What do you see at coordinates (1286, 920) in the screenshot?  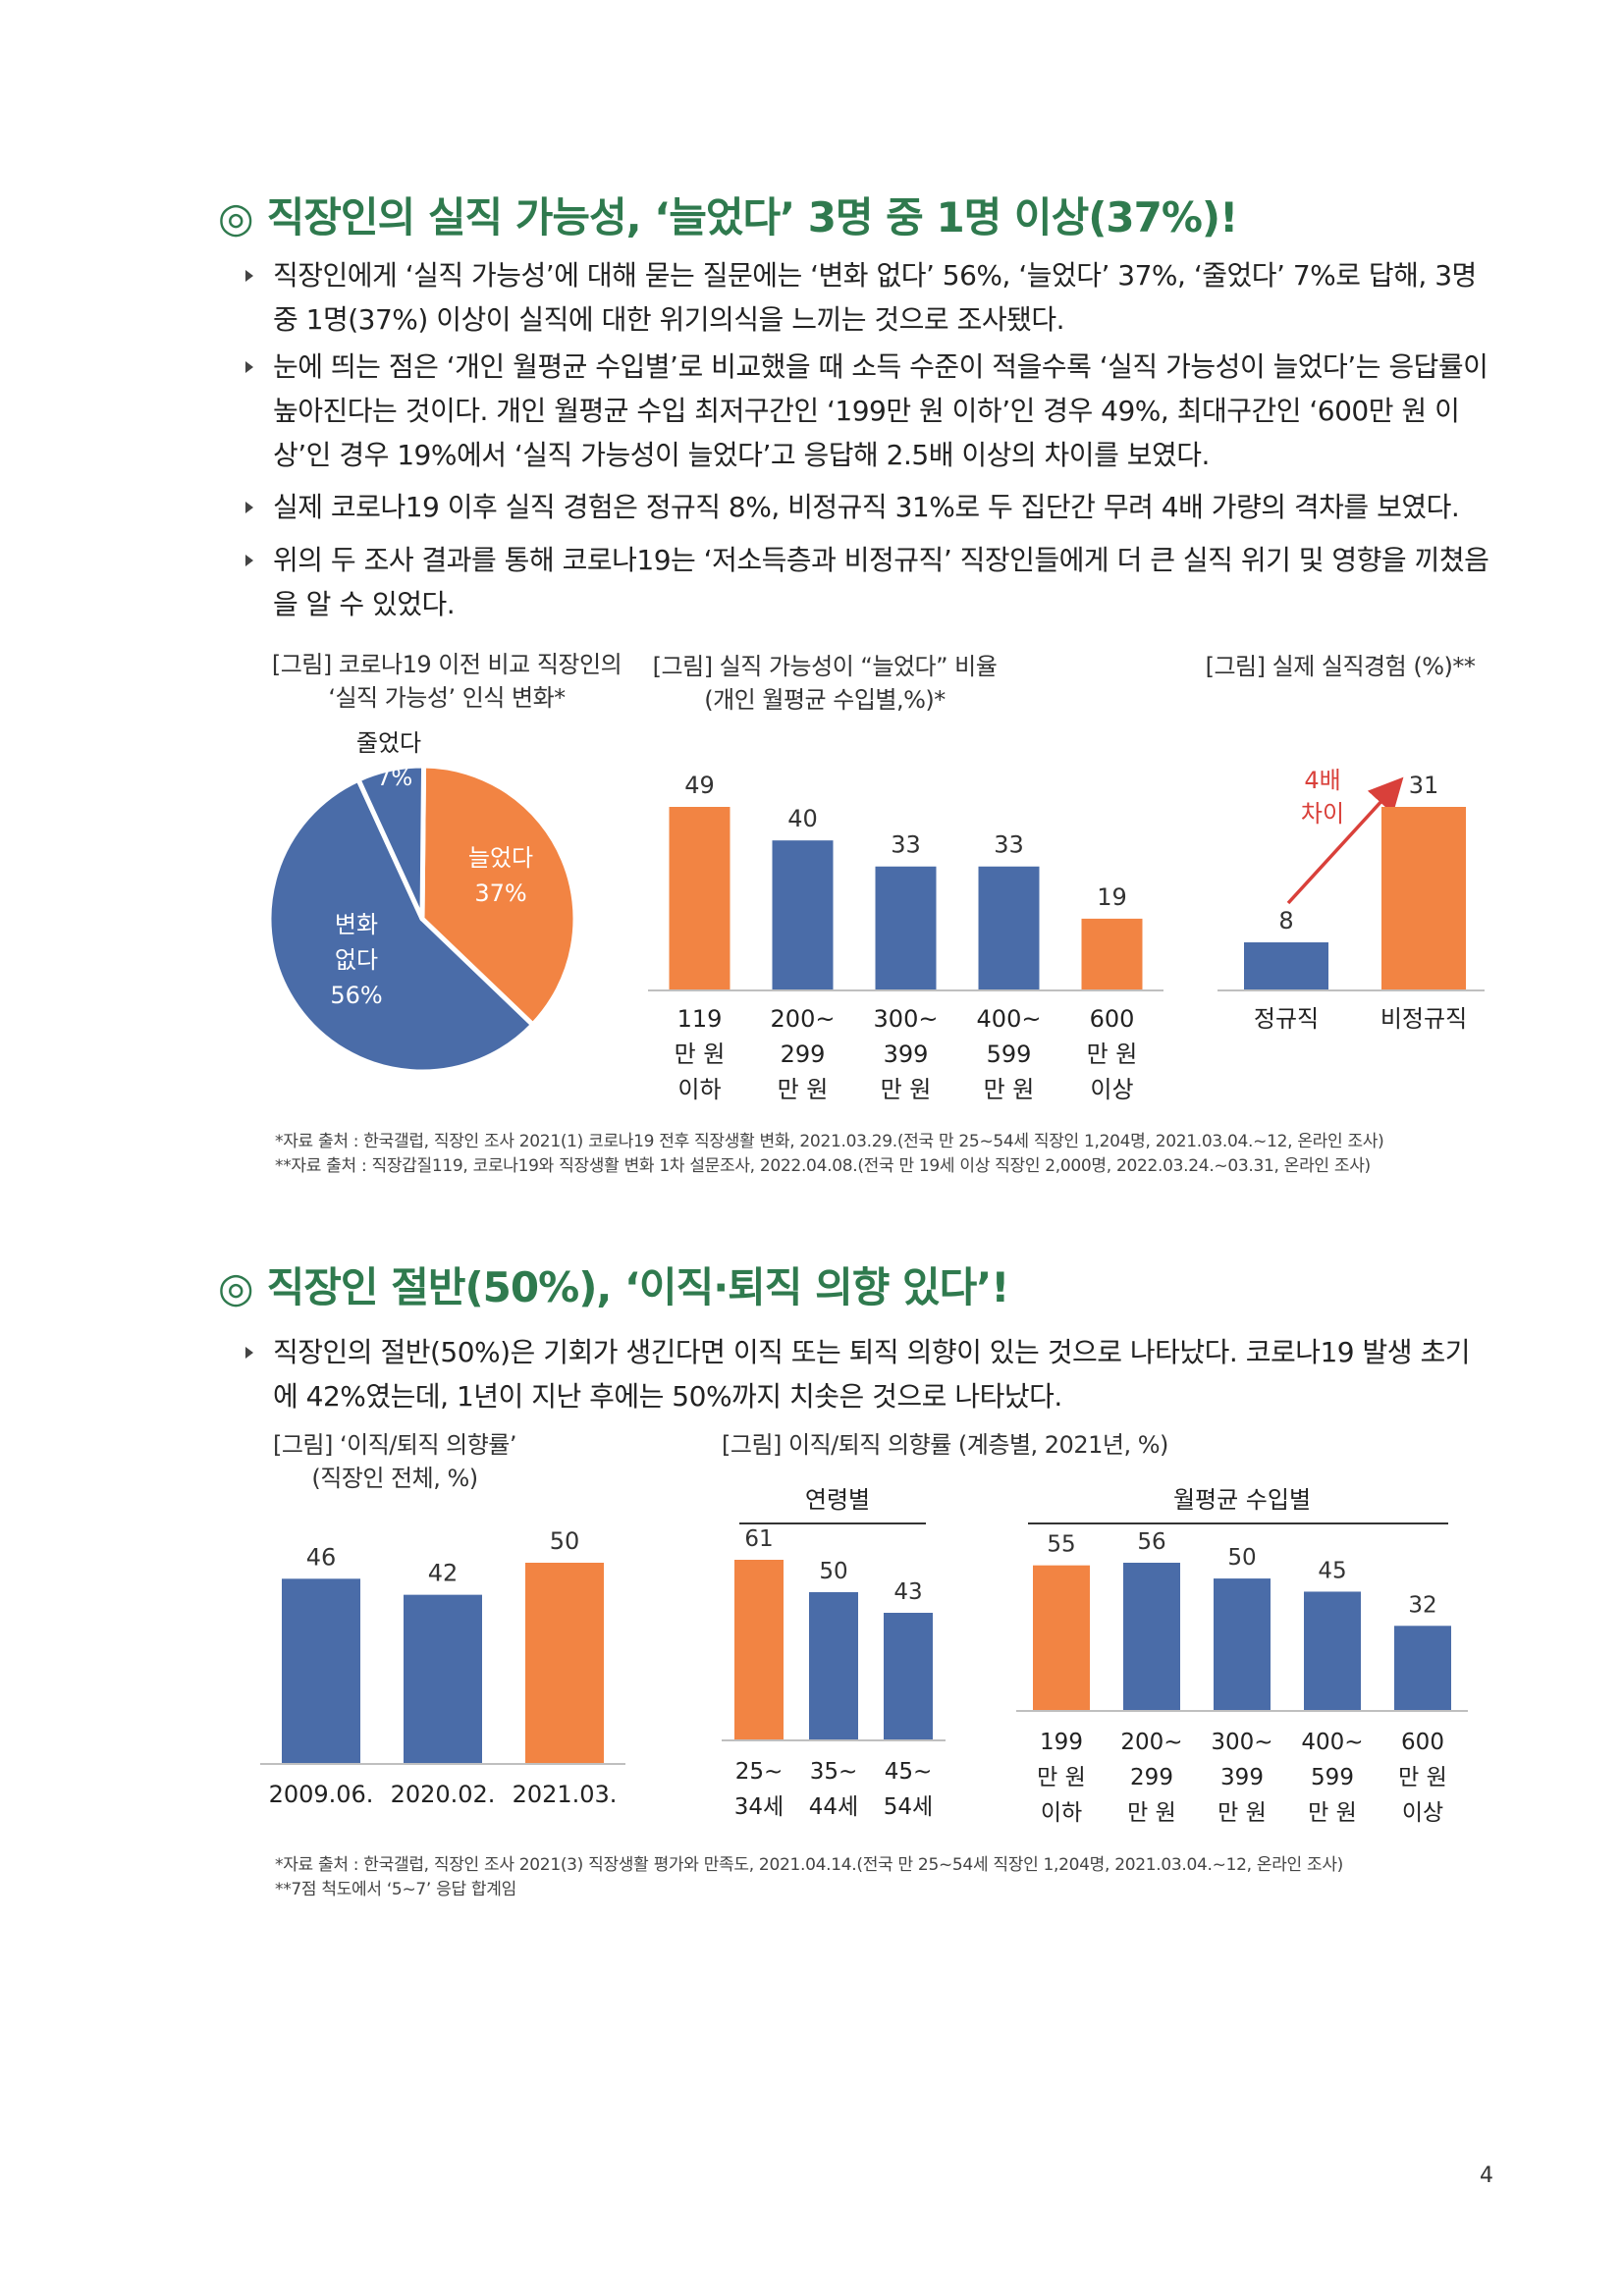 I see `bar-value-label: 8` at bounding box center [1286, 920].